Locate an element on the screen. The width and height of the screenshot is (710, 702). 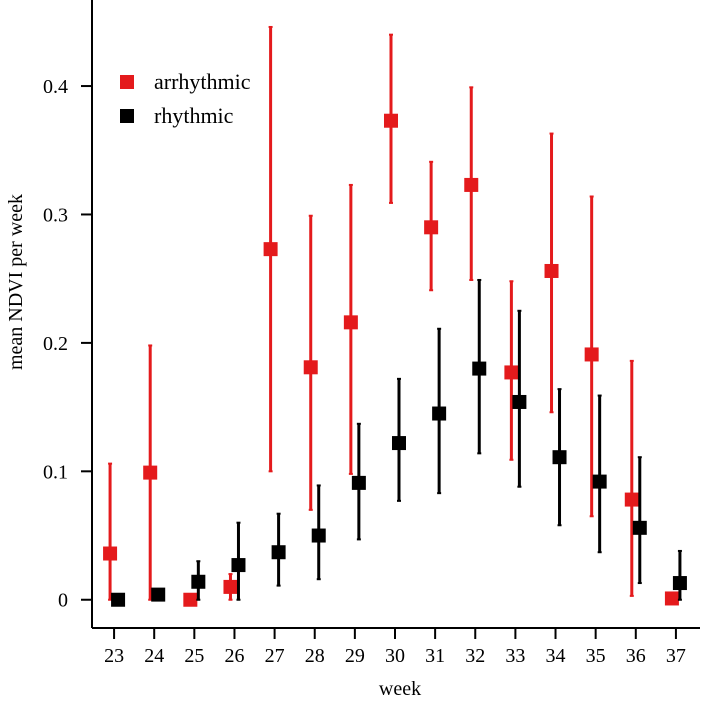
y-tick-label-0.4: 0.4 is located at coordinates (55, 87).